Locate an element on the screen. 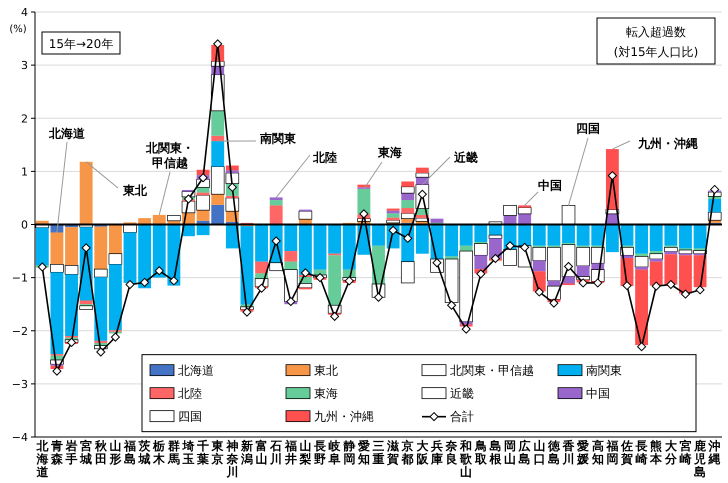 This screenshot has width=728, height=483. x-tick-label: 鹿児島 is located at coordinates (700, 459).